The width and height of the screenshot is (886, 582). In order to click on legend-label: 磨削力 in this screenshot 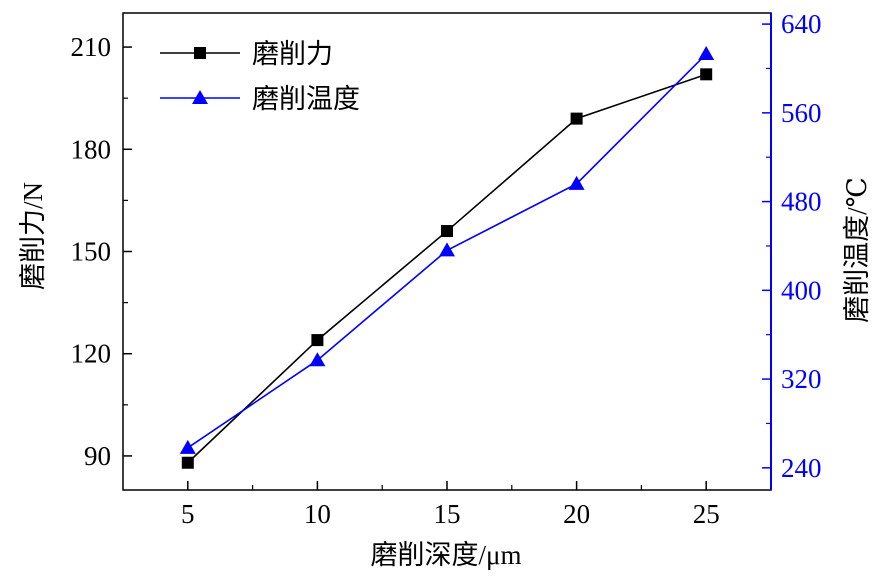, I will do `click(292, 54)`.